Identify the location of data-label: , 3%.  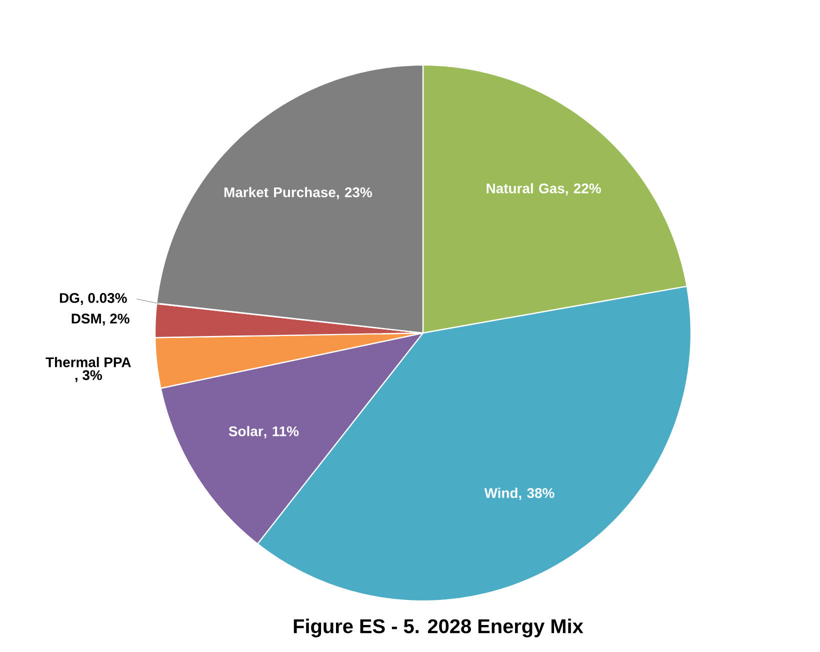
(88, 376).